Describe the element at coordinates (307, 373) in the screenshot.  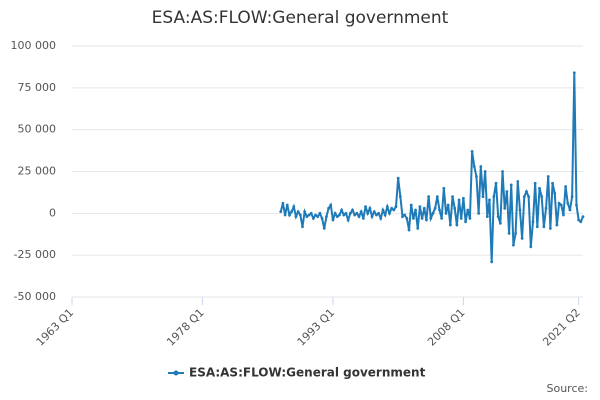
I see `legend-label: ESA:AS:FLOW:General government` at that location.